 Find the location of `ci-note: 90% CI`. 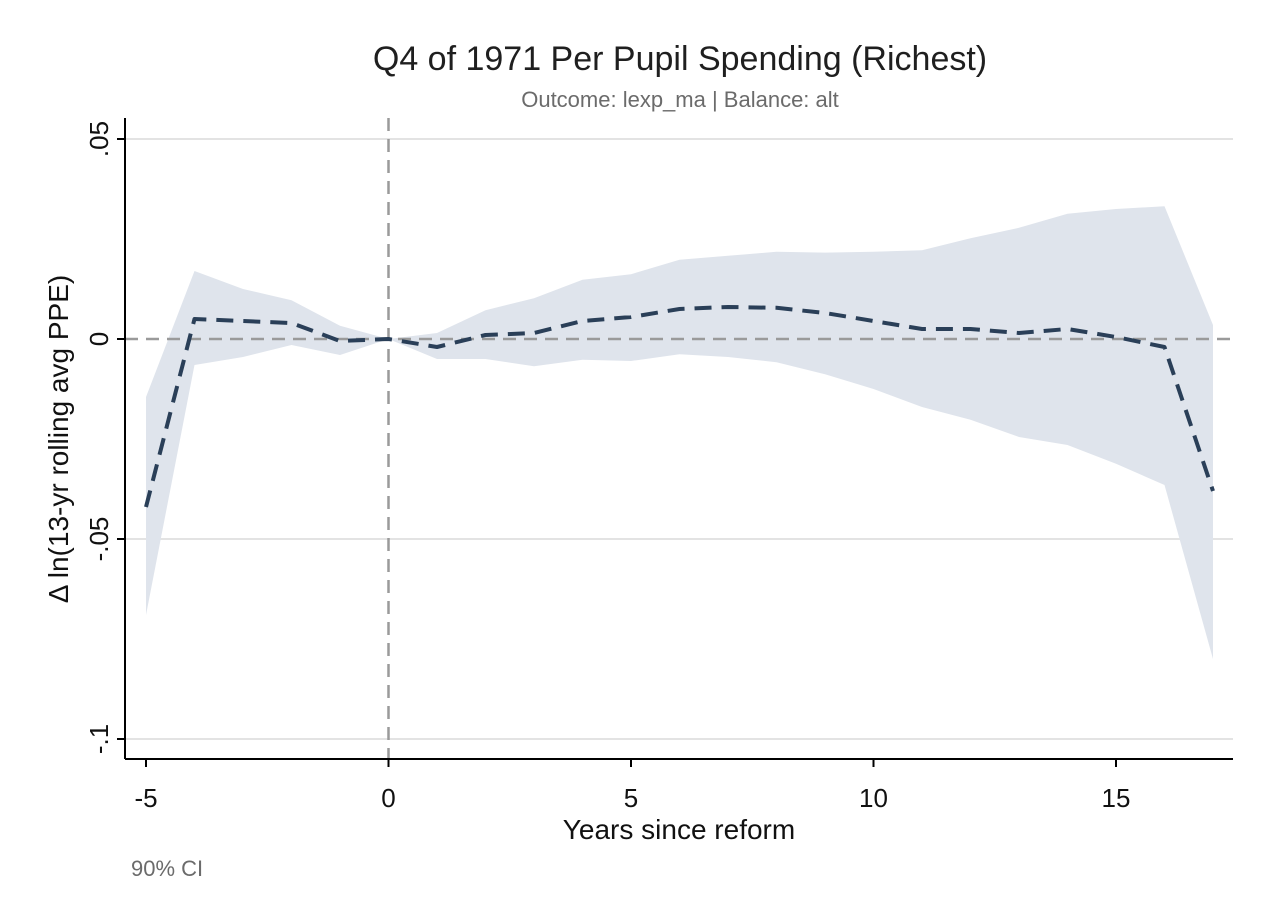

ci-note: 90% CI is located at coordinates (167, 868).